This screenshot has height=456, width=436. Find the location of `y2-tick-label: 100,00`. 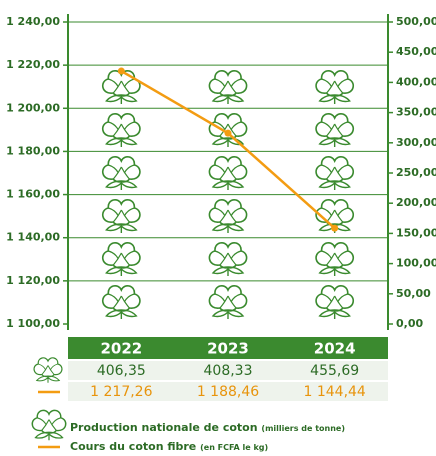

y2-tick-label: 100,00 is located at coordinates (416, 263).